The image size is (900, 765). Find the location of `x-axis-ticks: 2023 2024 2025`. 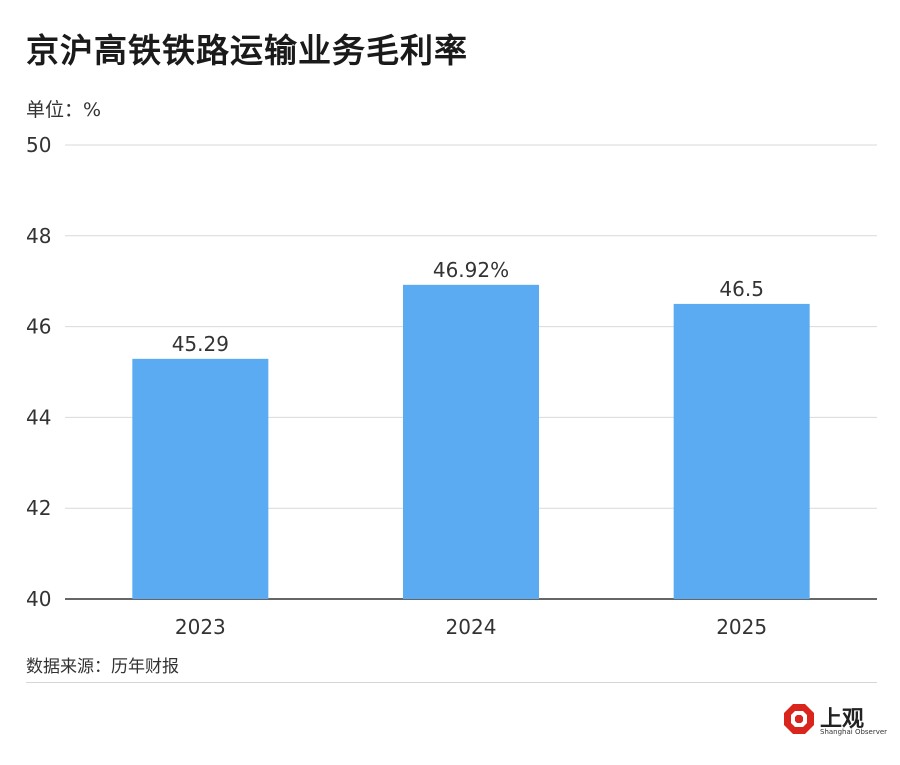

x-axis-ticks: 2023 2024 2025 is located at coordinates (471, 627).